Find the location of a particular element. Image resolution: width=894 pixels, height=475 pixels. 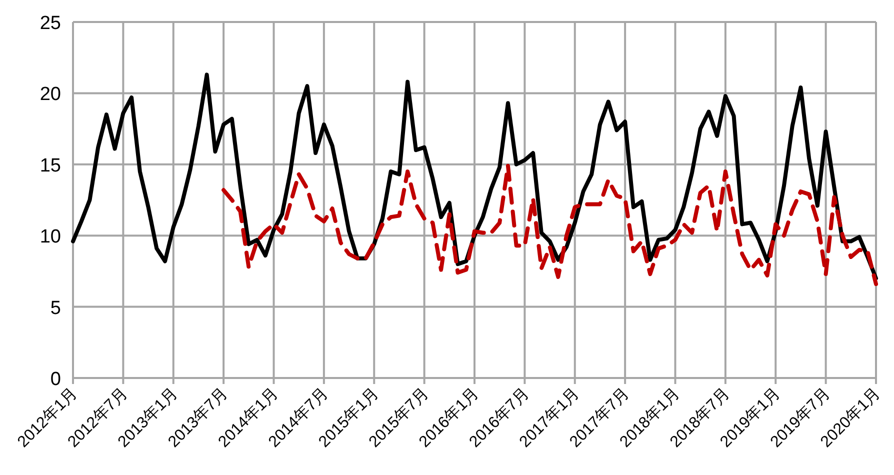

y-tick-label: 5 is located at coordinates (55, 308).